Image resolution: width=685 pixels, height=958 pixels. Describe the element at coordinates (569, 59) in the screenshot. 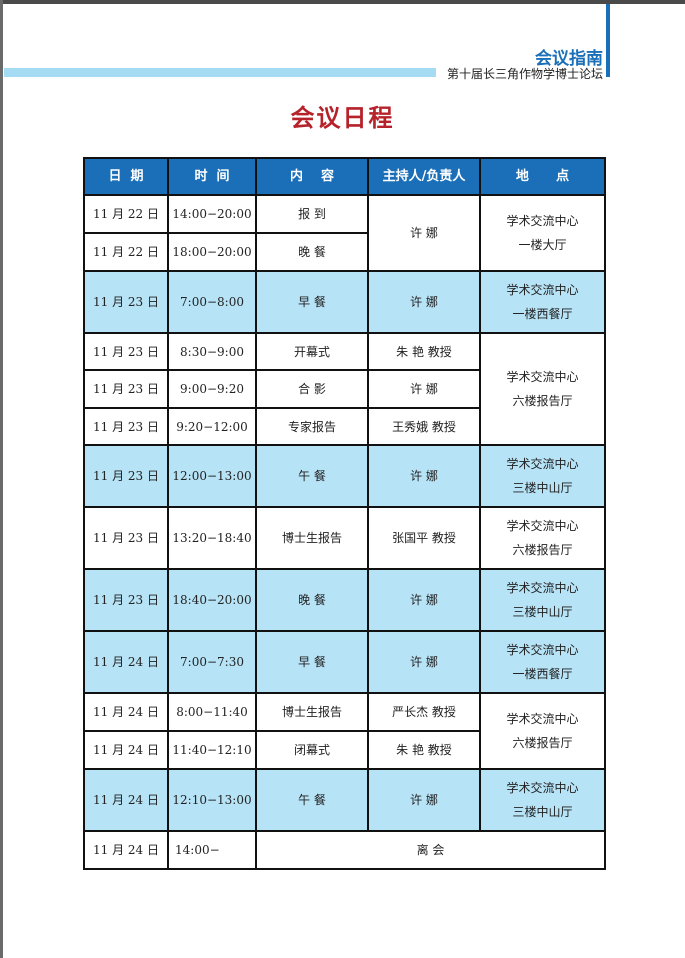

I see `section-label: 会议指南` at that location.